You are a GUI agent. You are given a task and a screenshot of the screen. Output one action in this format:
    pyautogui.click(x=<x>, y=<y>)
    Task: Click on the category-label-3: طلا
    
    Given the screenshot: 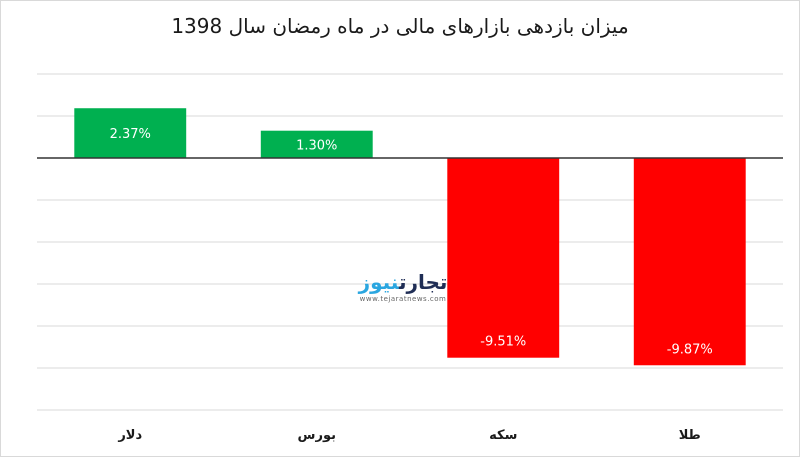 What is the action you would take?
    pyautogui.click(x=690, y=435)
    